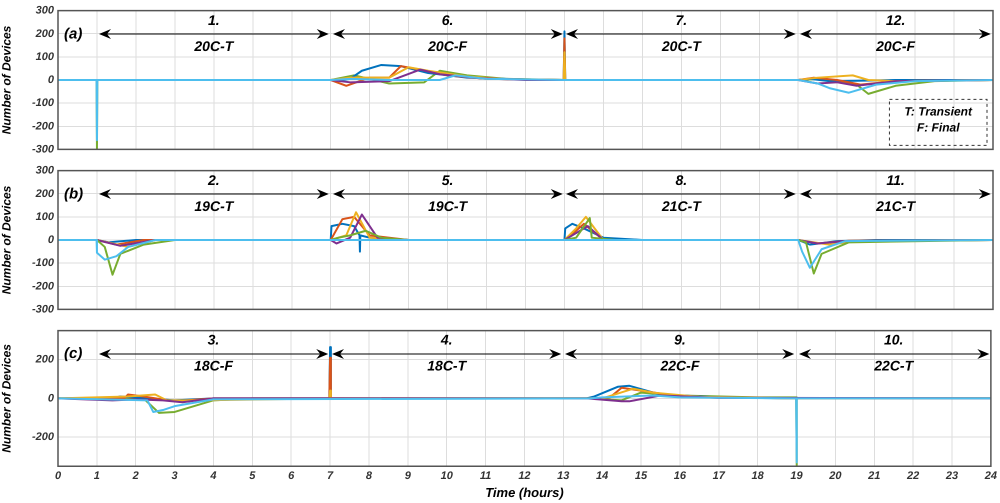  What do you see at coordinates (524, 476) in the screenshot?
I see `x-tick-label: 12` at bounding box center [524, 476].